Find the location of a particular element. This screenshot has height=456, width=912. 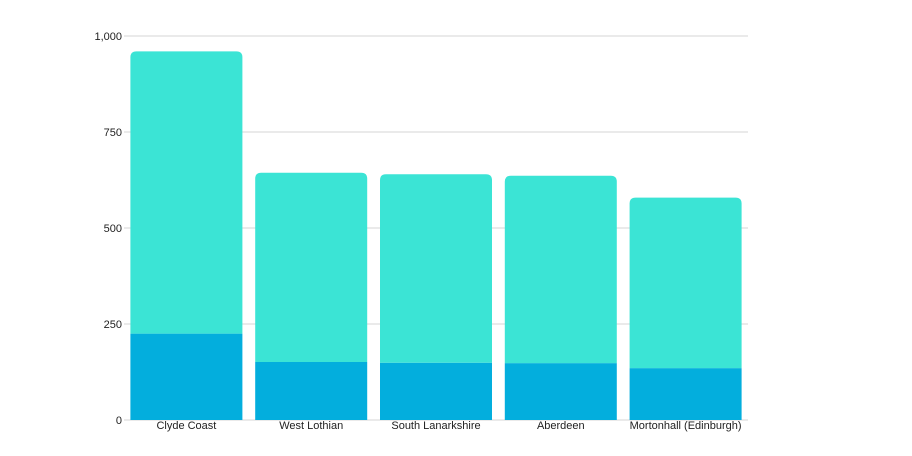

y-tick-label: 250 is located at coordinates (113, 325).